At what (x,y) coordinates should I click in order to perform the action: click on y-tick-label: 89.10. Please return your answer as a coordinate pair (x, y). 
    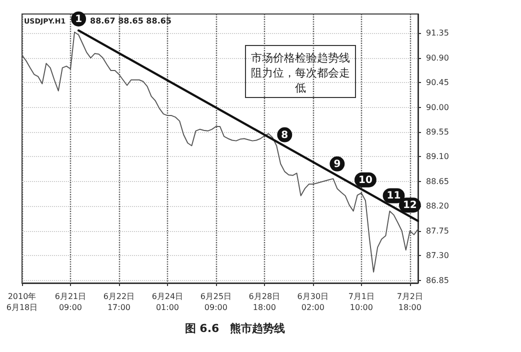
    Looking at the image, I should click on (437, 157).